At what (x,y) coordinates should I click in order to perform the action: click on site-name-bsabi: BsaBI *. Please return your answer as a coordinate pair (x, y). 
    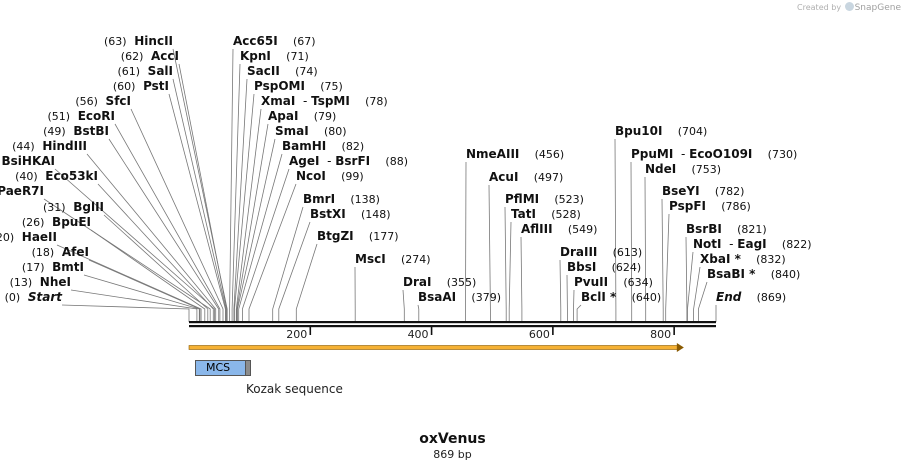
    Looking at the image, I should click on (731, 274).